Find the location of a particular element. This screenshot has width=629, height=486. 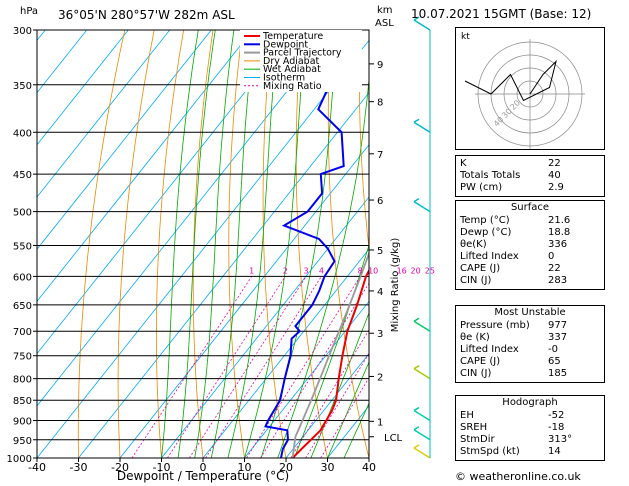

pressure-tick-label: 700 is located at coordinates (22, 332).